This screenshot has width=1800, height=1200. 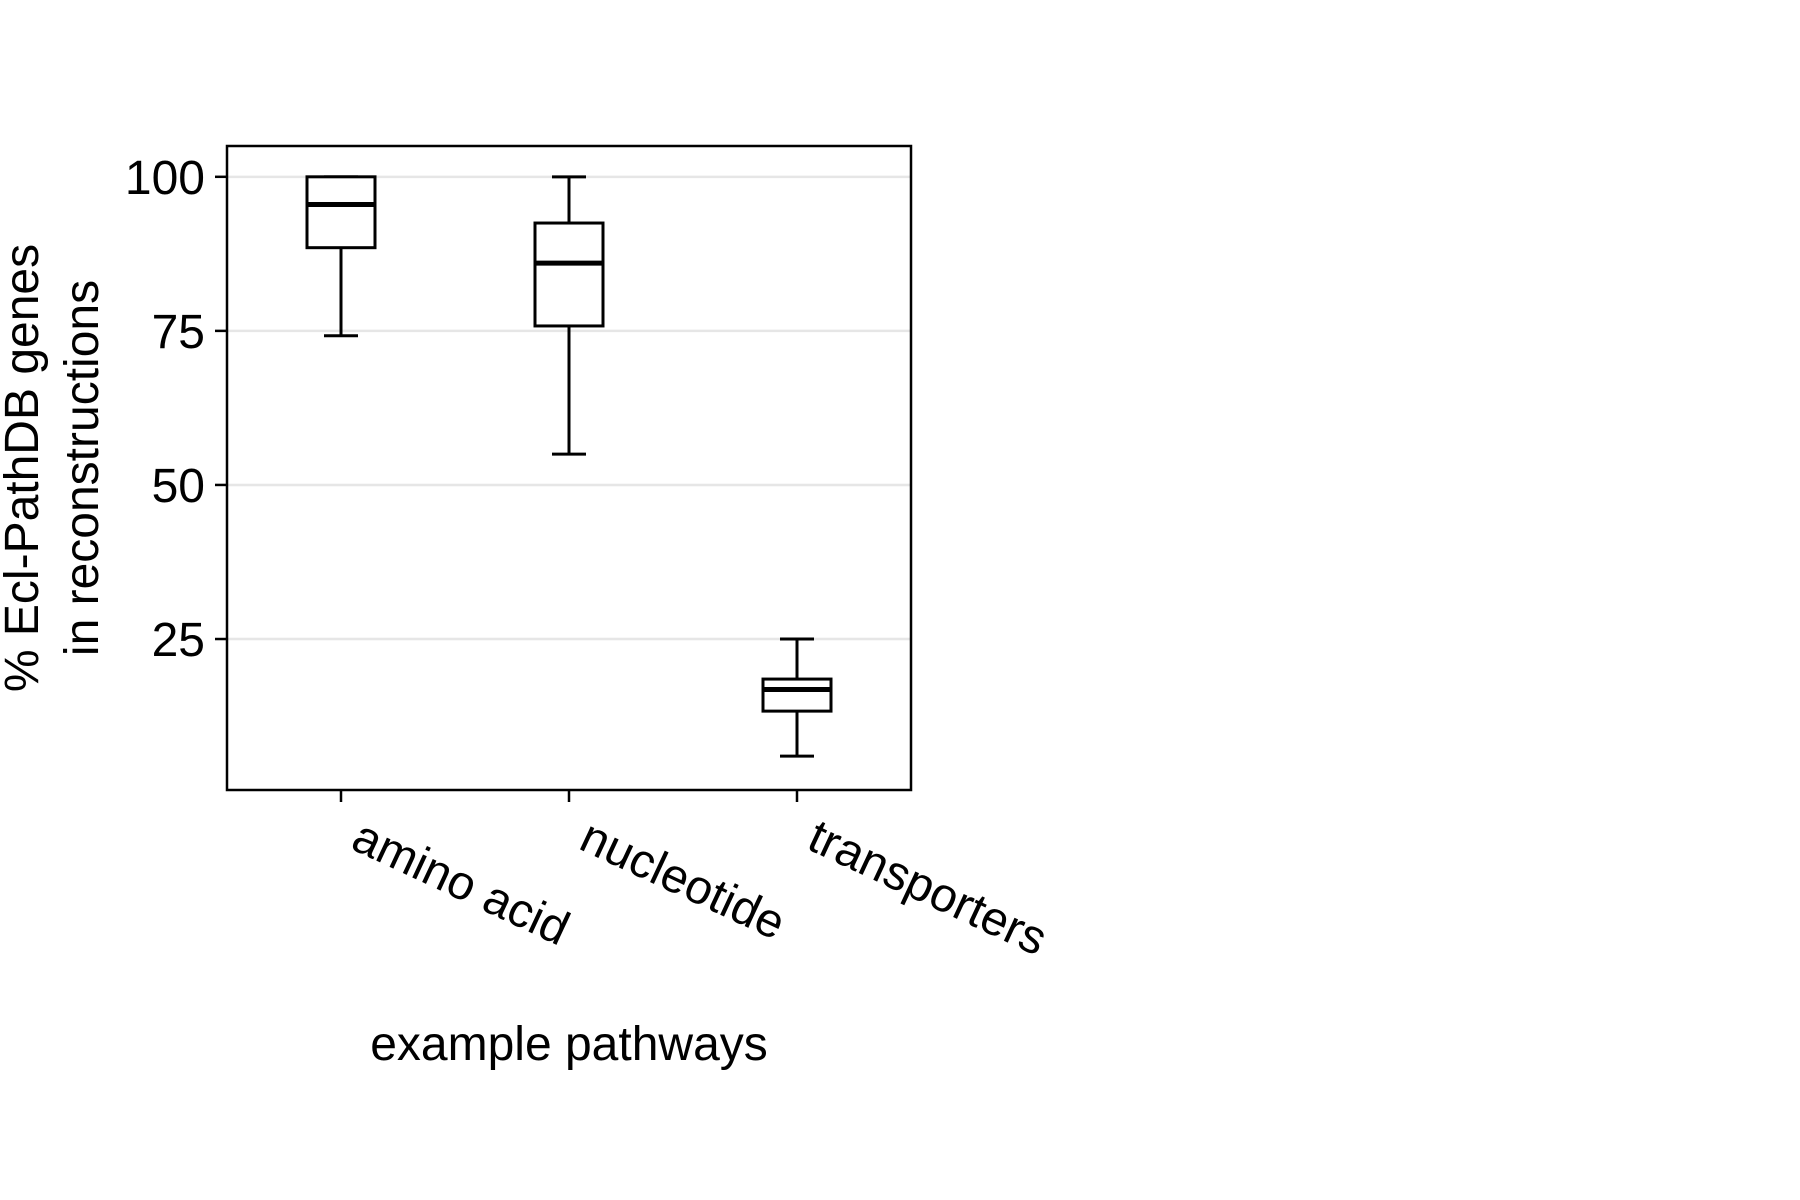 I want to click on y-axis-title-line-2: in reconstructions, so click(x=82, y=468).